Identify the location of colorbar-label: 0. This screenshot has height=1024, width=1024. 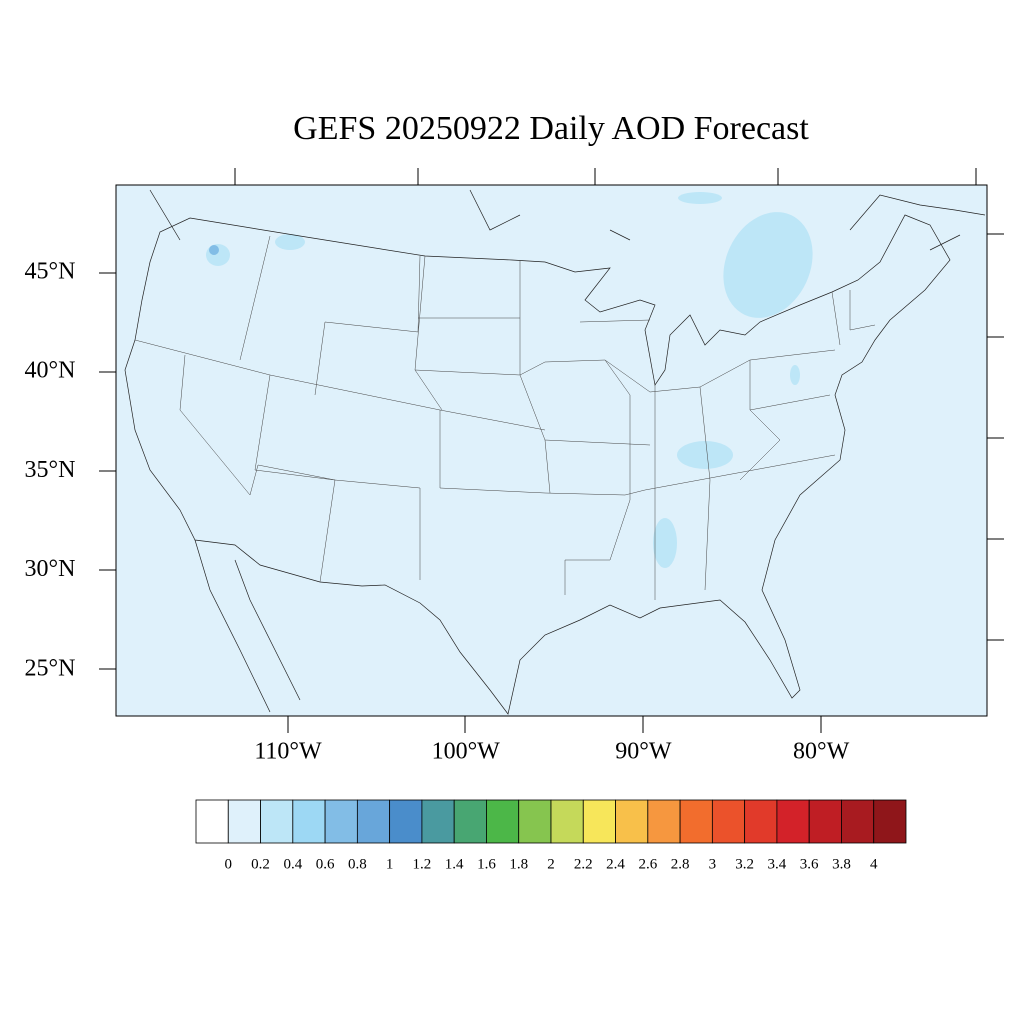
(229, 864).